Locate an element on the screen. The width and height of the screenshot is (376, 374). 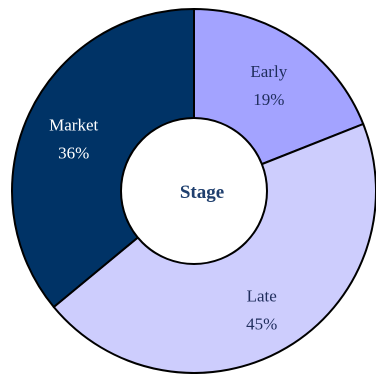
center-label: Stage is located at coordinates (202, 192).